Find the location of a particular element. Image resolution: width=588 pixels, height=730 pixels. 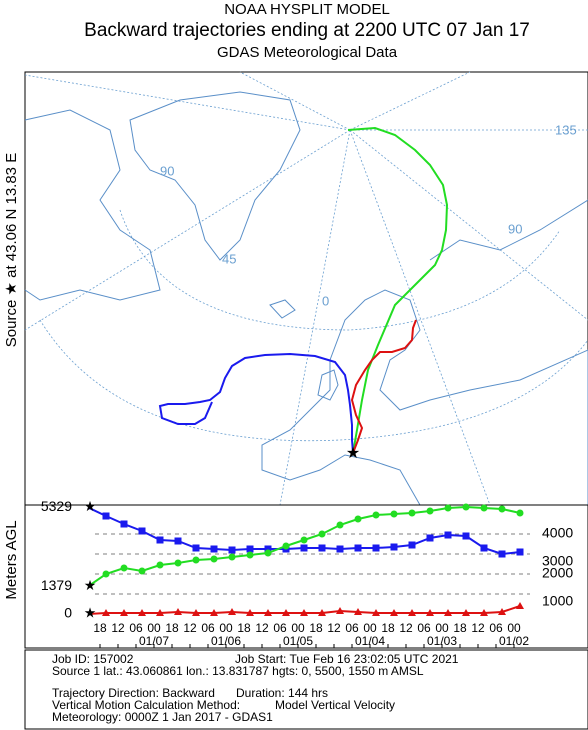

north-america is located at coordinates (92, 205).